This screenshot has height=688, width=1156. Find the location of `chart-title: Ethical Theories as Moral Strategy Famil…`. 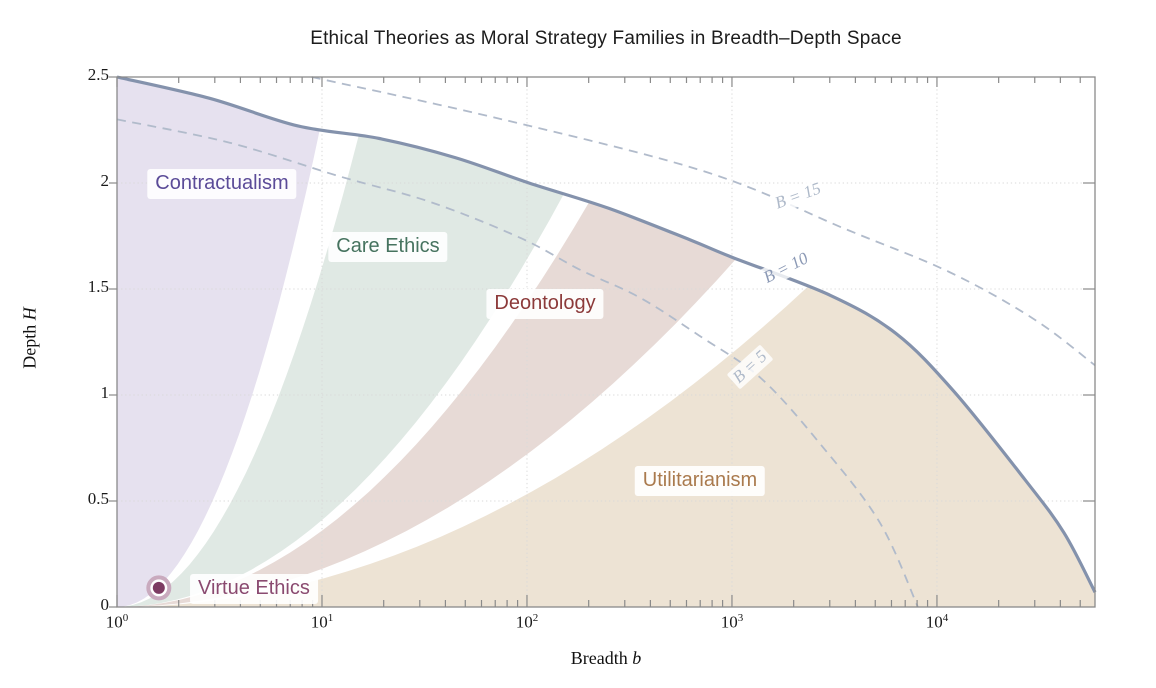

chart-title: Ethical Theories as Moral Strategy Famil… is located at coordinates (606, 38).